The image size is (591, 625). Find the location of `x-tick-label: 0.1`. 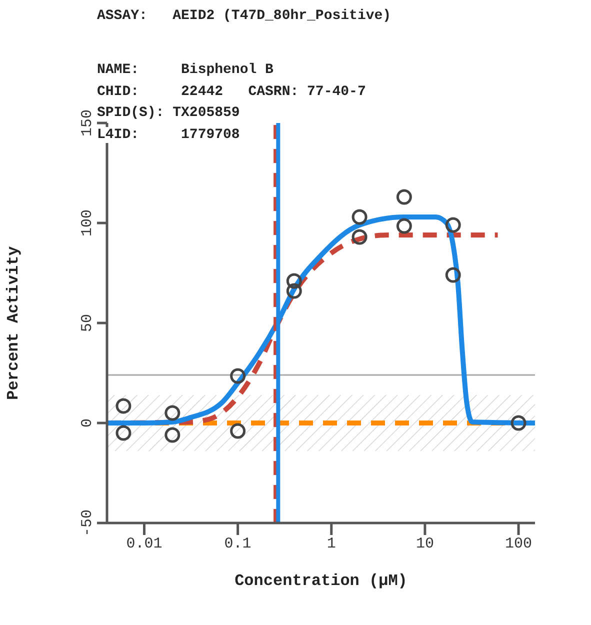

x-tick-label: 0.1 is located at coordinates (238, 544).